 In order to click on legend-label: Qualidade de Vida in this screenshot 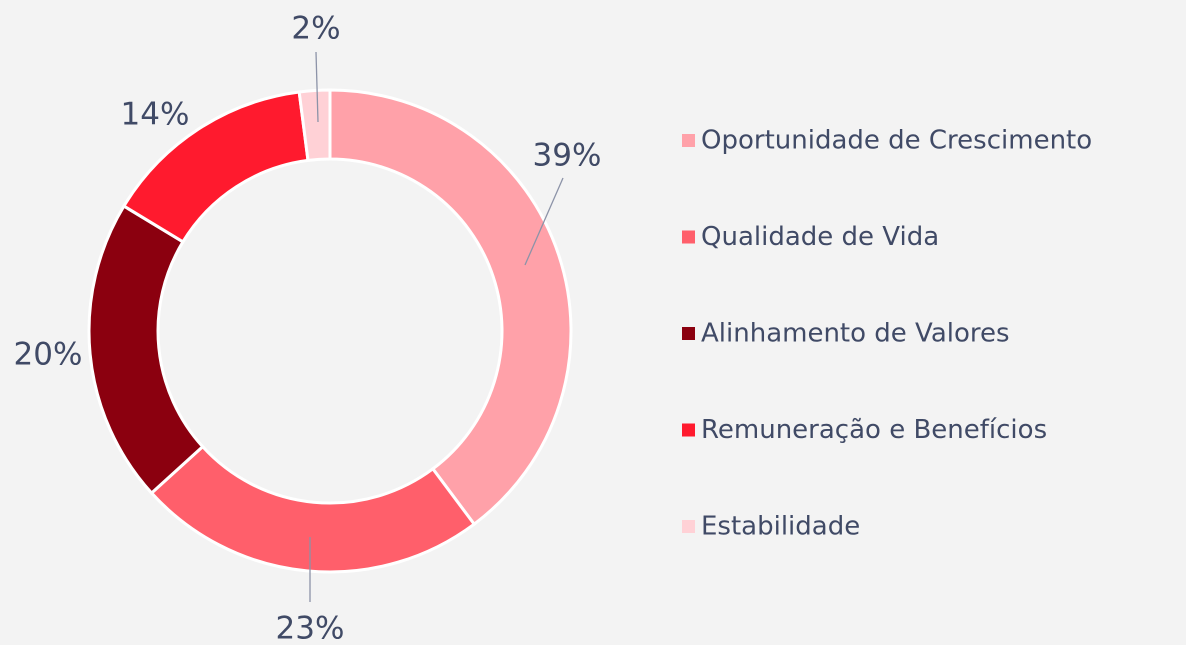, I will do `click(820, 237)`.